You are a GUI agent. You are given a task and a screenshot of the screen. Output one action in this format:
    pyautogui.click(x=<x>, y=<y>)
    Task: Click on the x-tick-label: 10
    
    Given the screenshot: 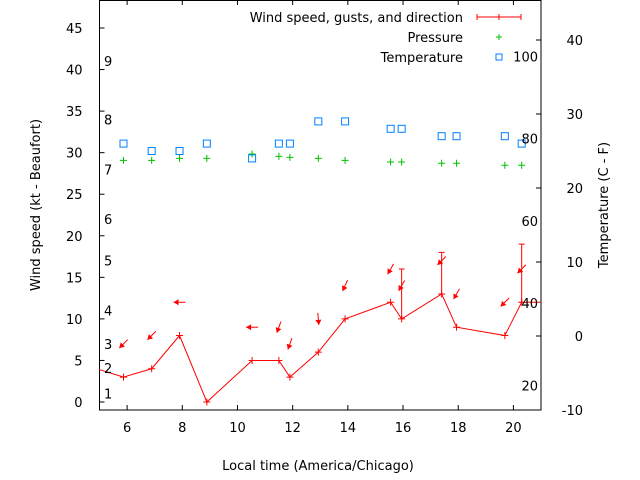 What is the action you would take?
    pyautogui.click(x=237, y=428)
    